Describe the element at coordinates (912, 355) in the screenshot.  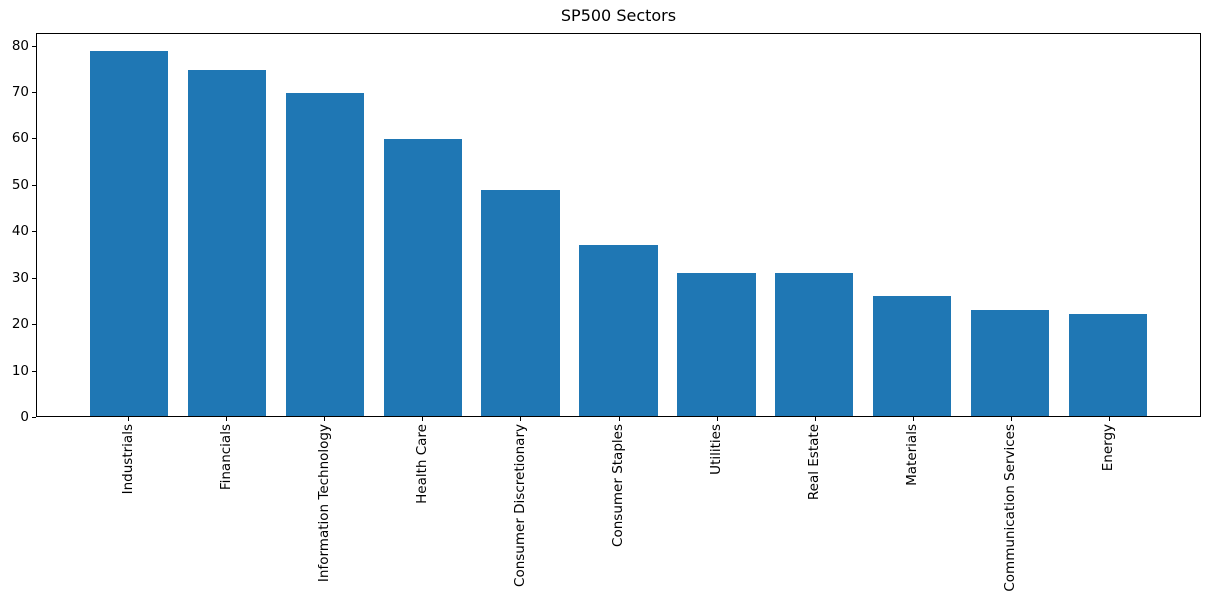
I see `bar-materials` at that location.